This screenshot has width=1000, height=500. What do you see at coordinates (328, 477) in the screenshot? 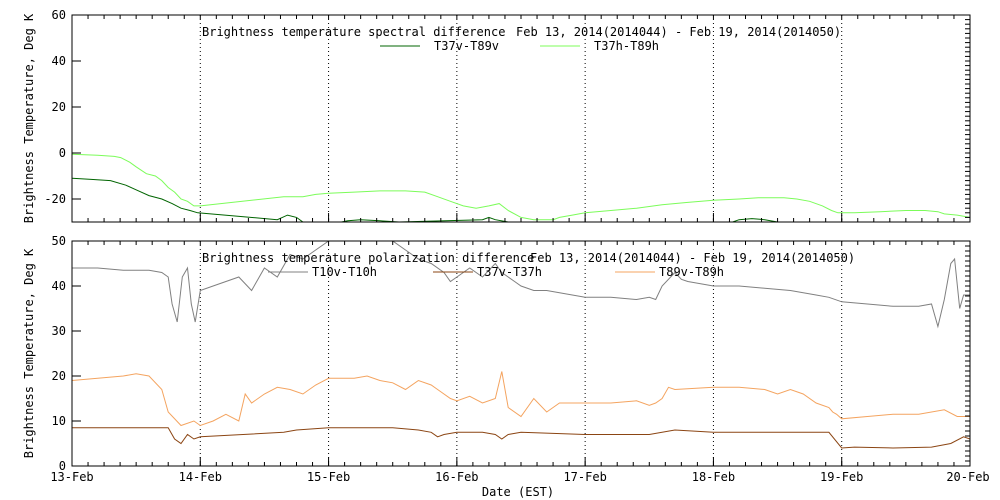
I see `x-tick-label: 15-Feb` at bounding box center [328, 477].